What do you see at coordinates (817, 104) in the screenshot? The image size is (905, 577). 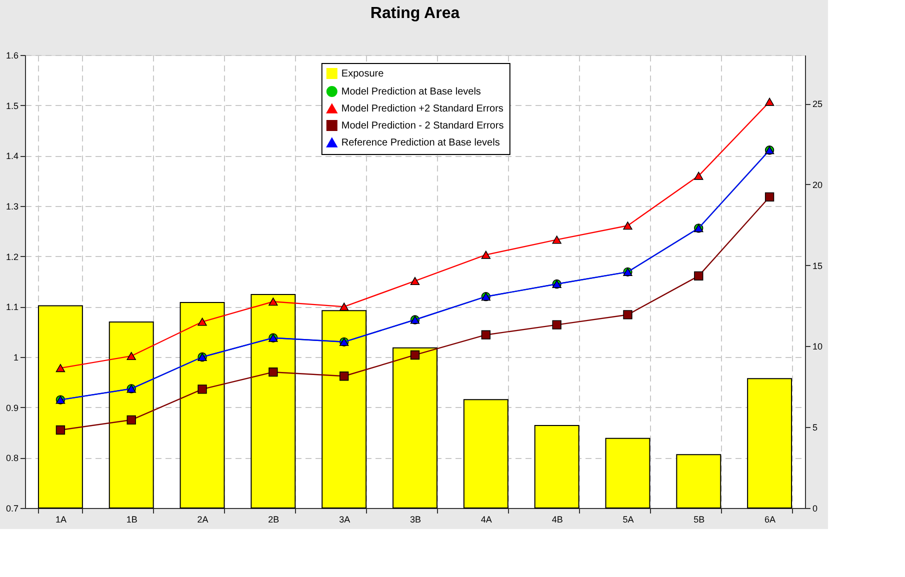 I see `y2-tick-label: 25` at bounding box center [817, 104].